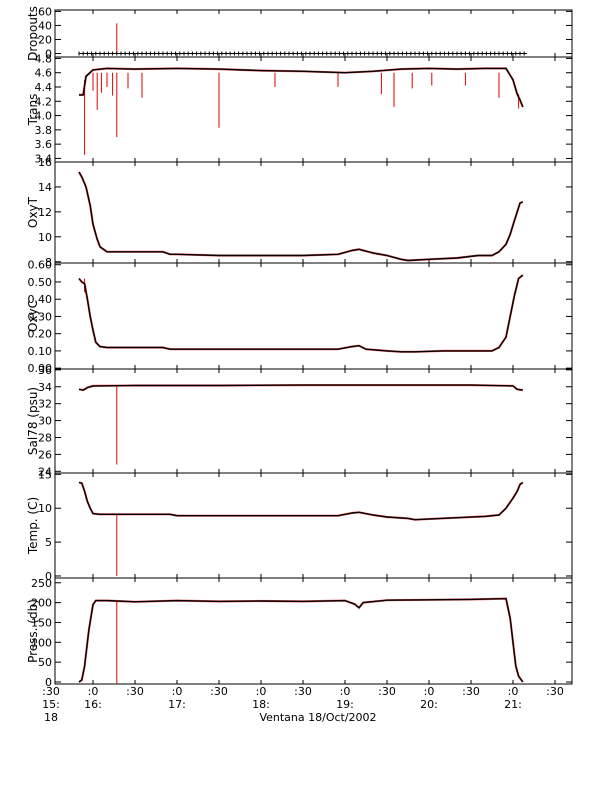 The height and width of the screenshot is (785, 612). Describe the element at coordinates (48, 262) in the screenshot. I see `y-tick-label: 8` at that location.